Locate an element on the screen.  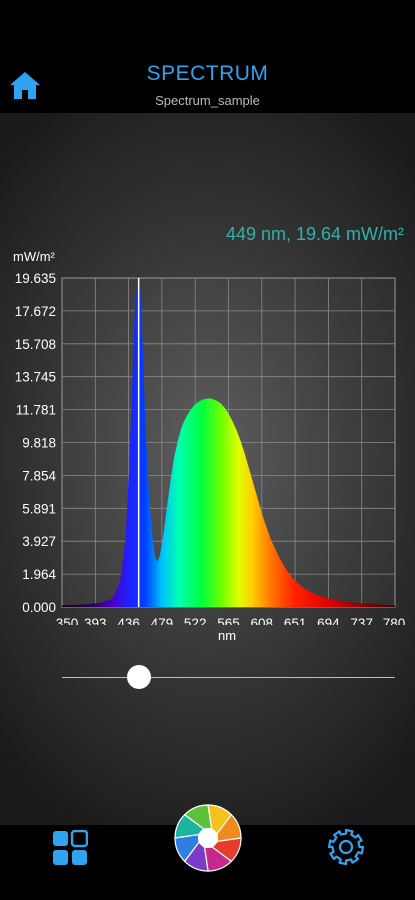
home-icon is located at coordinates (25, 85).